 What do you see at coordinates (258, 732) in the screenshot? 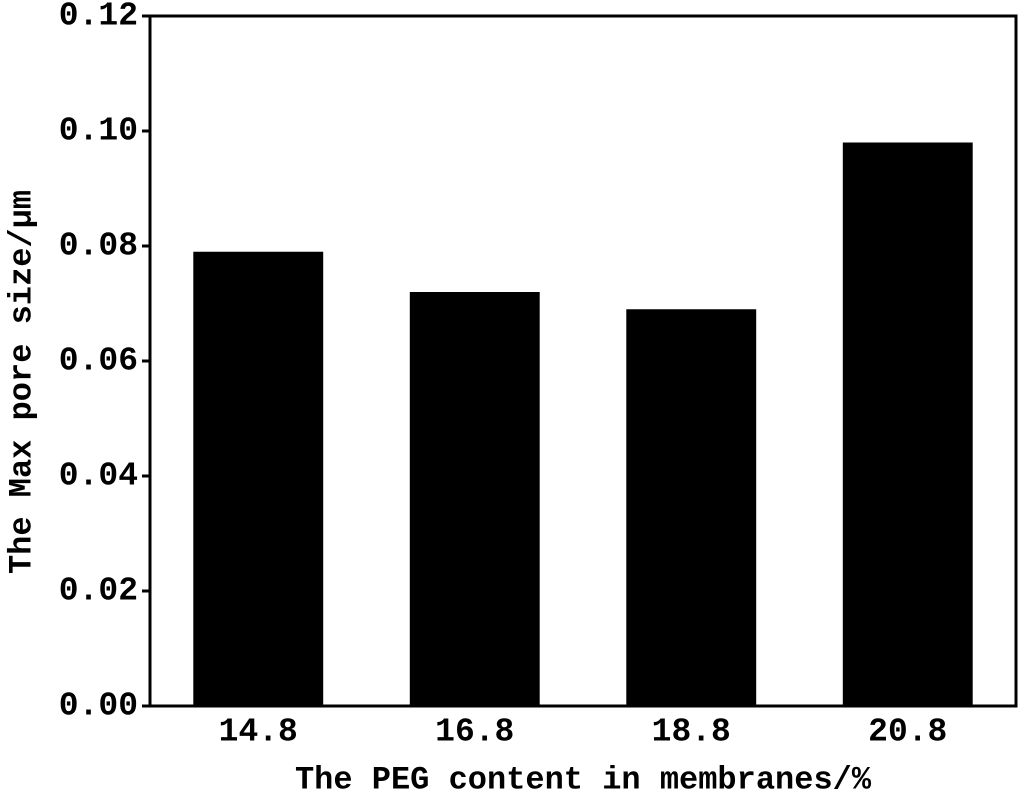
I see `x-tick-label: 14.8` at bounding box center [258, 732].